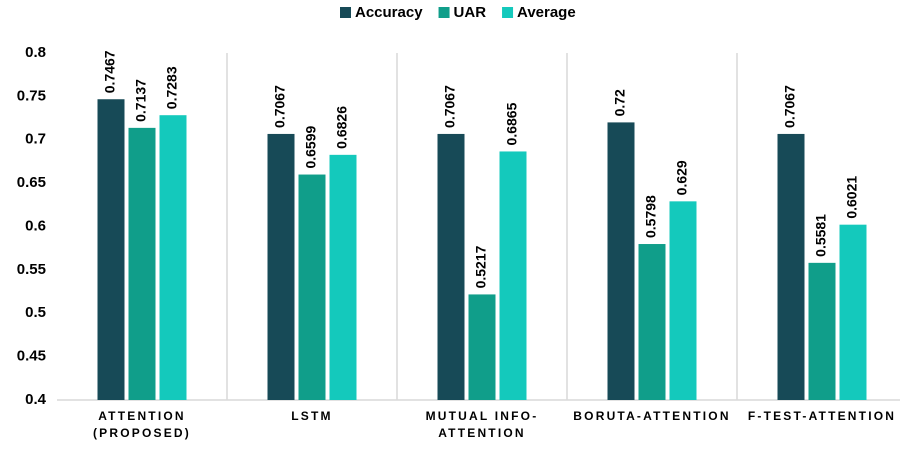  Describe the element at coordinates (620, 102) in the screenshot. I see `data-label: 0.72` at that location.